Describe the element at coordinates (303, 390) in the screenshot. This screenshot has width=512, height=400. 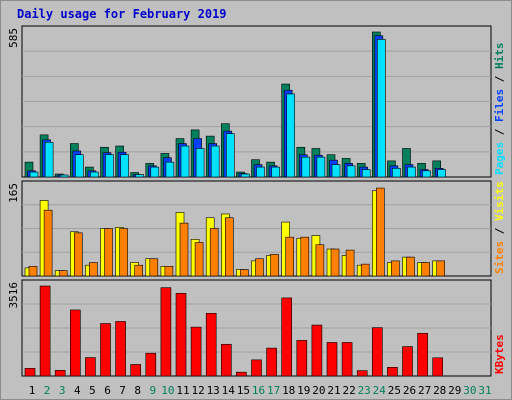
I see `day-label-19: 19` at that location.